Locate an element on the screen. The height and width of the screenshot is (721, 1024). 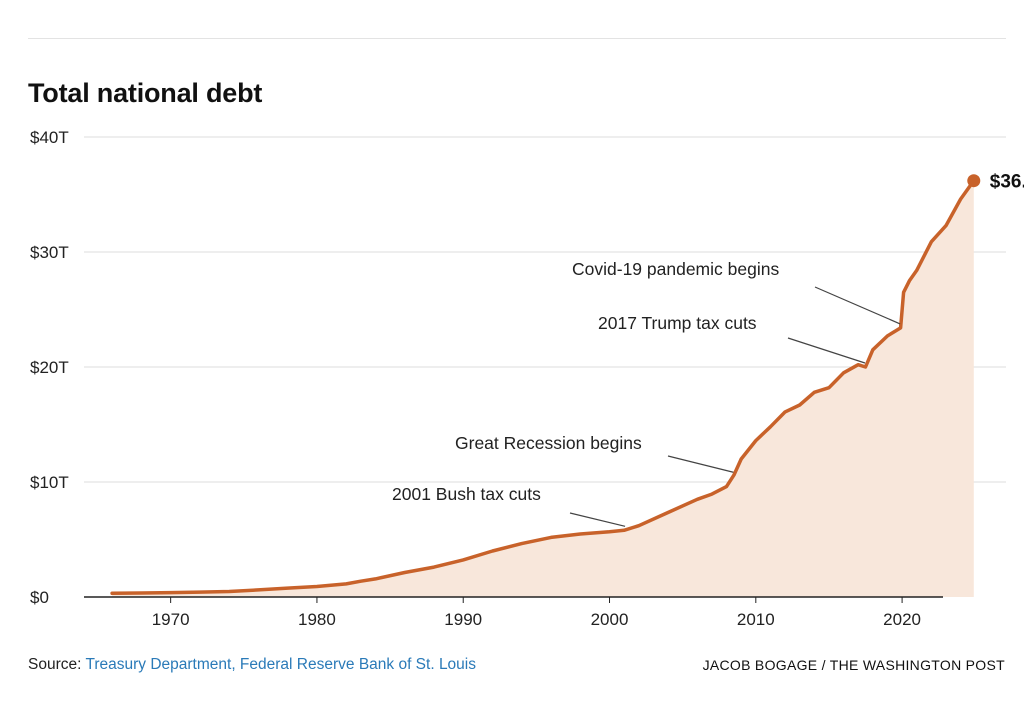
y-tick-label: $30T is located at coordinates (49, 252).